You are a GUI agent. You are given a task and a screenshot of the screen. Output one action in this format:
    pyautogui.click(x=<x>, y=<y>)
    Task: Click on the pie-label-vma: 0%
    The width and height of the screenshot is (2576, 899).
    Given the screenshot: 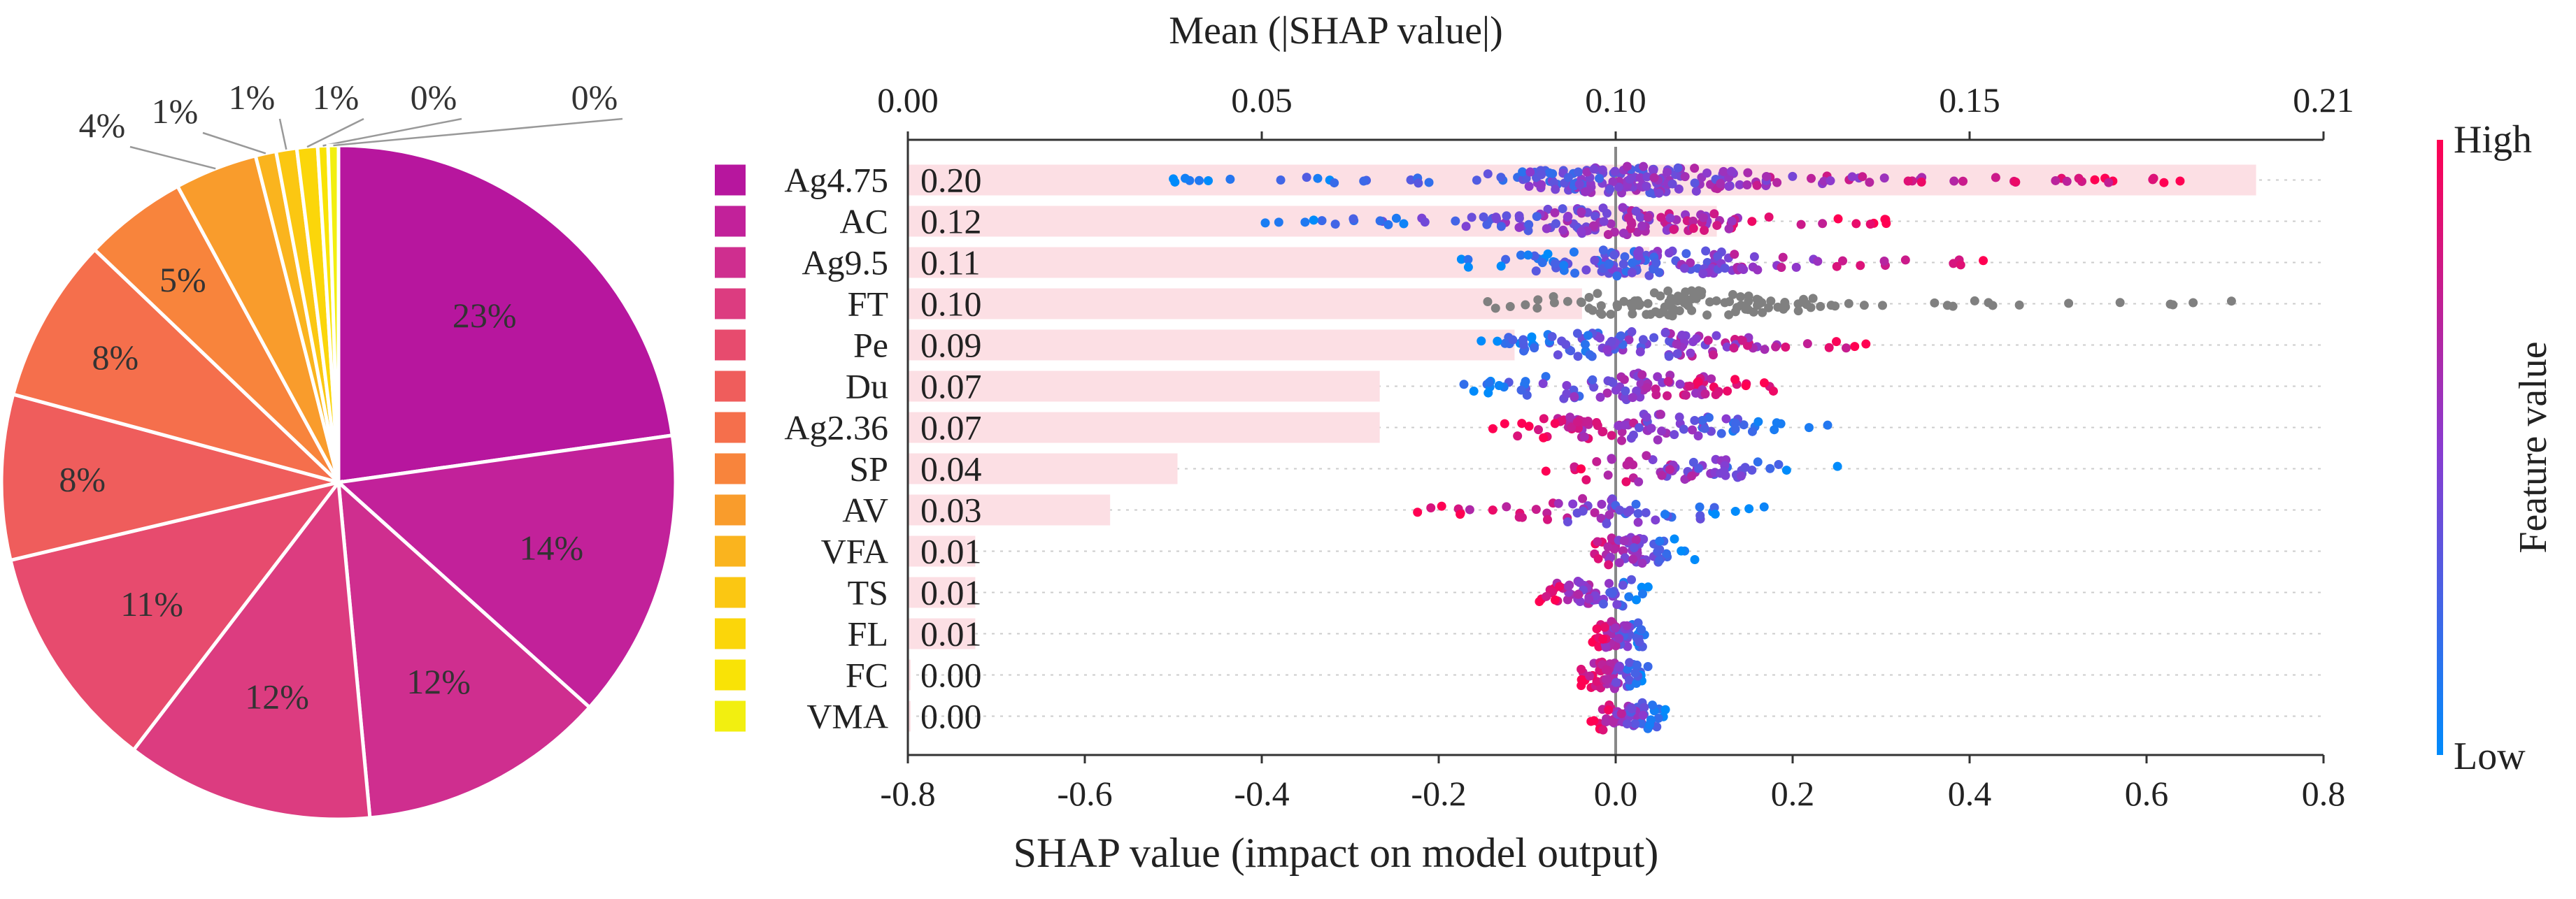 What is the action you would take?
    pyautogui.click(x=594, y=97)
    